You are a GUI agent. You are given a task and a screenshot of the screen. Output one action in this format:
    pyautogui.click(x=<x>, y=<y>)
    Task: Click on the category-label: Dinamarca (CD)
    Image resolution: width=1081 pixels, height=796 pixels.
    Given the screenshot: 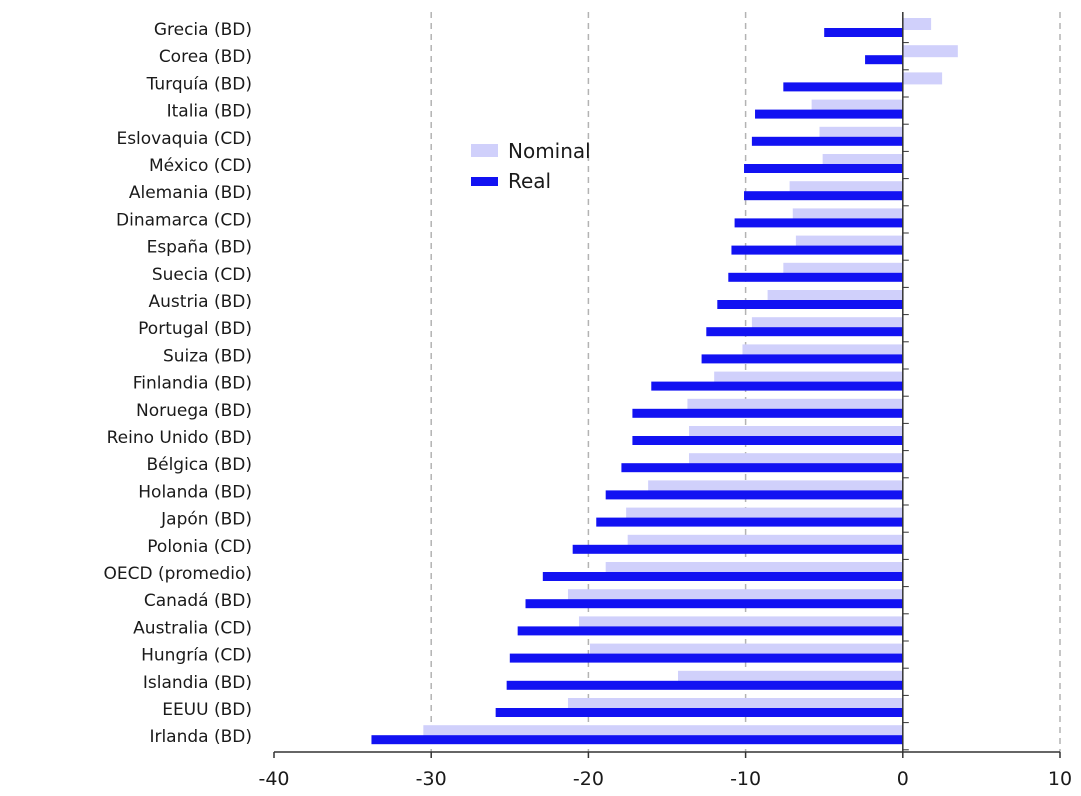 What is the action you would take?
    pyautogui.click(x=184, y=220)
    